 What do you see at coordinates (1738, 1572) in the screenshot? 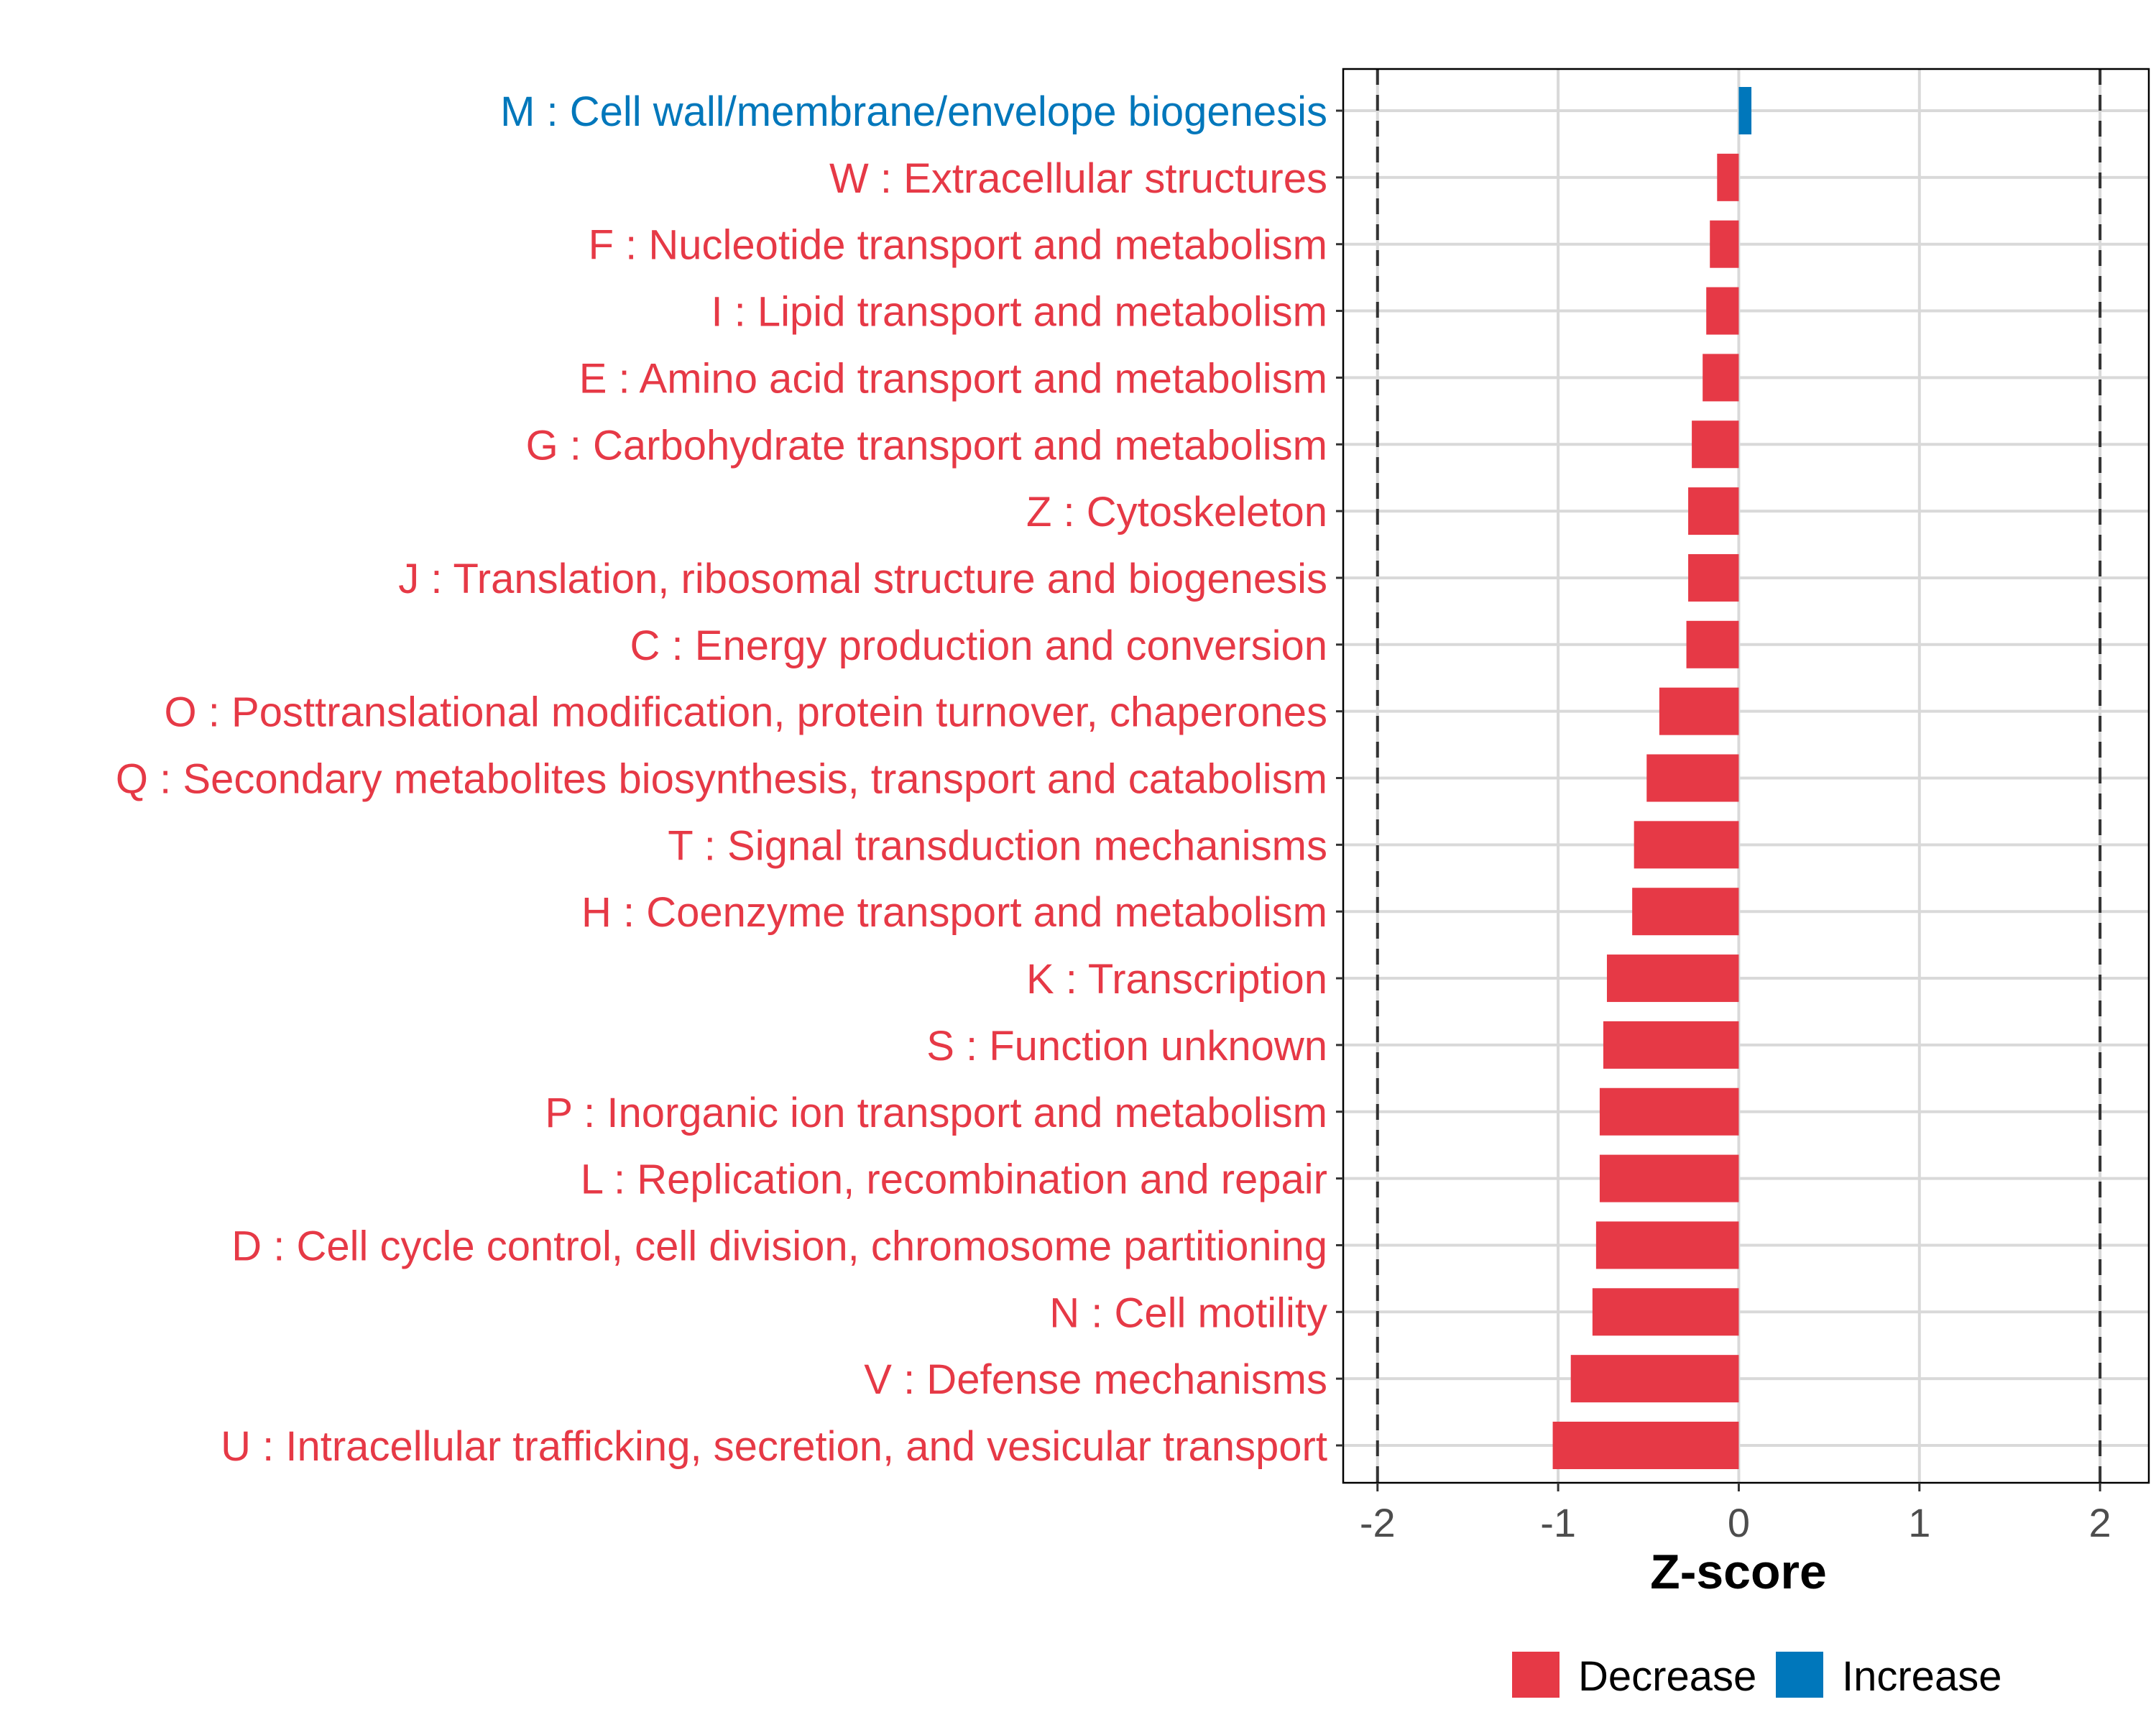
I see `x-axis-title: Z-score` at bounding box center [1738, 1572].